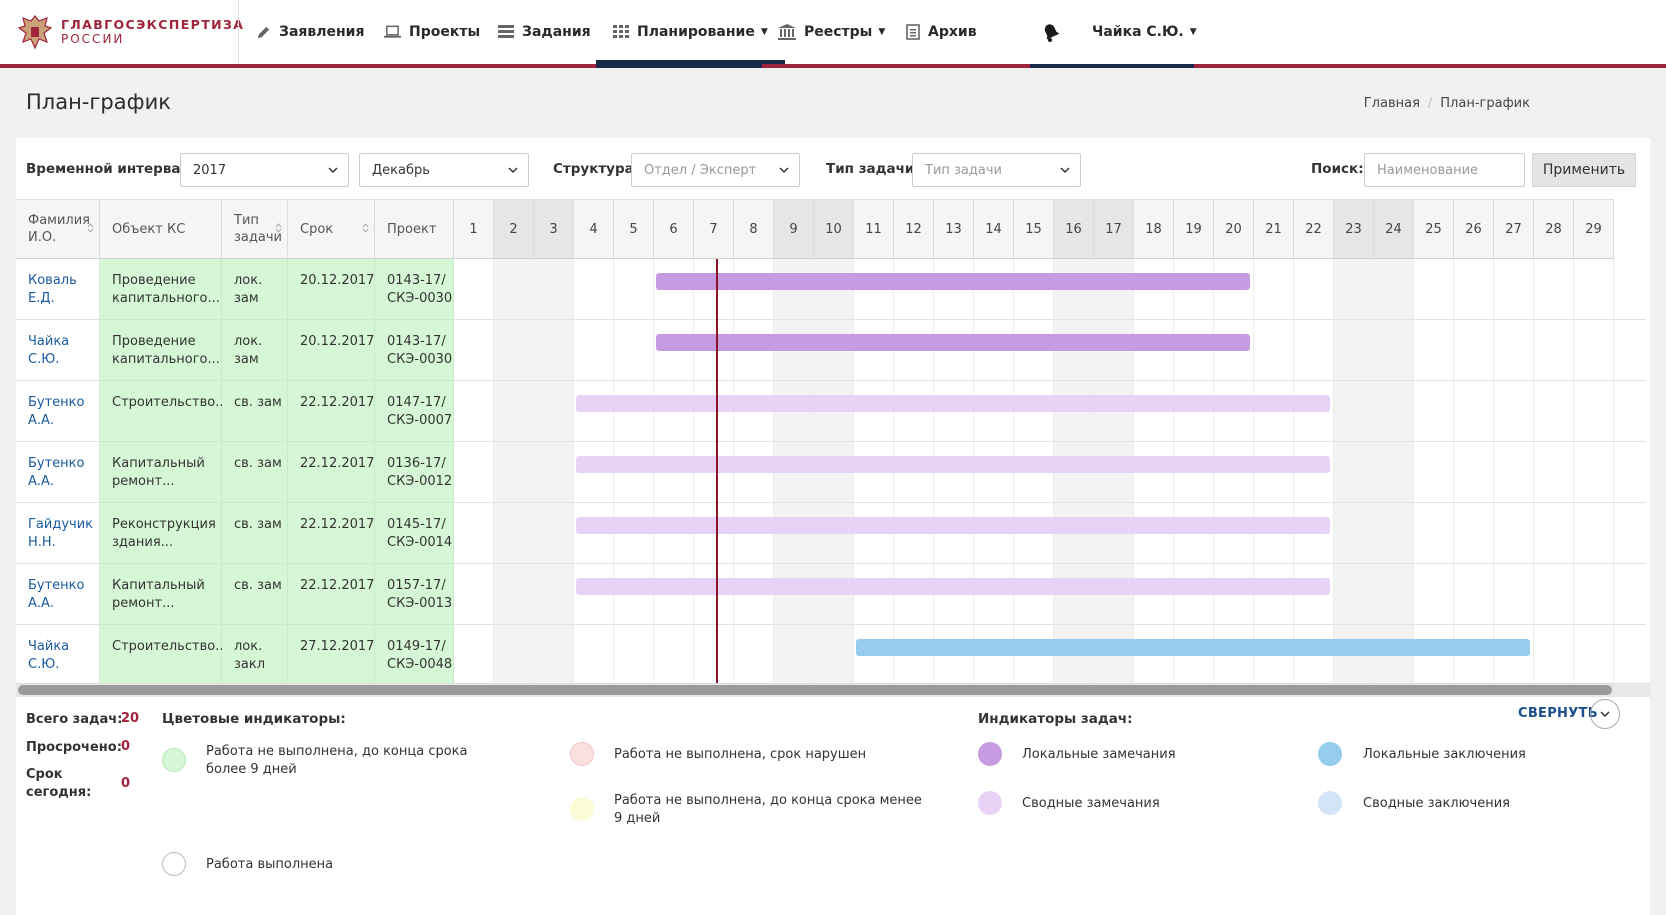 The width and height of the screenshot is (1666, 915). Describe the element at coordinates (264, 170) in the screenshot. I see `year-select: 2017` at that location.